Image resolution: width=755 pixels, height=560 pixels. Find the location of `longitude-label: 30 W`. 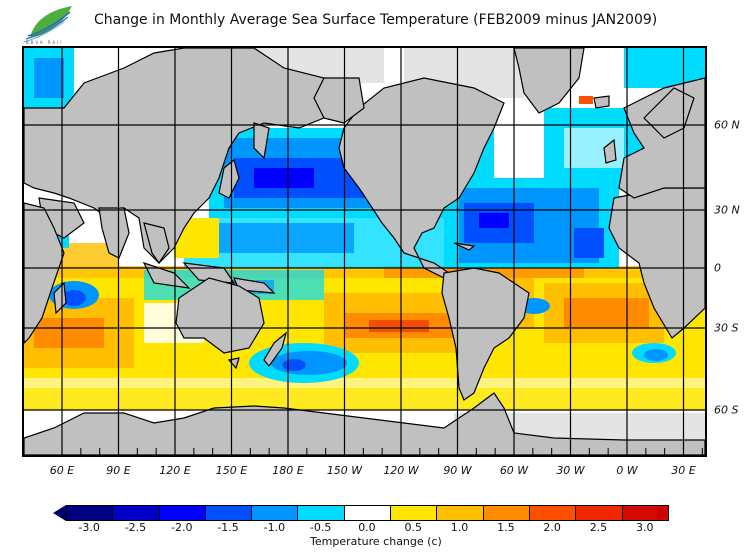

longitude-label: 30 W is located at coordinates (570, 470).